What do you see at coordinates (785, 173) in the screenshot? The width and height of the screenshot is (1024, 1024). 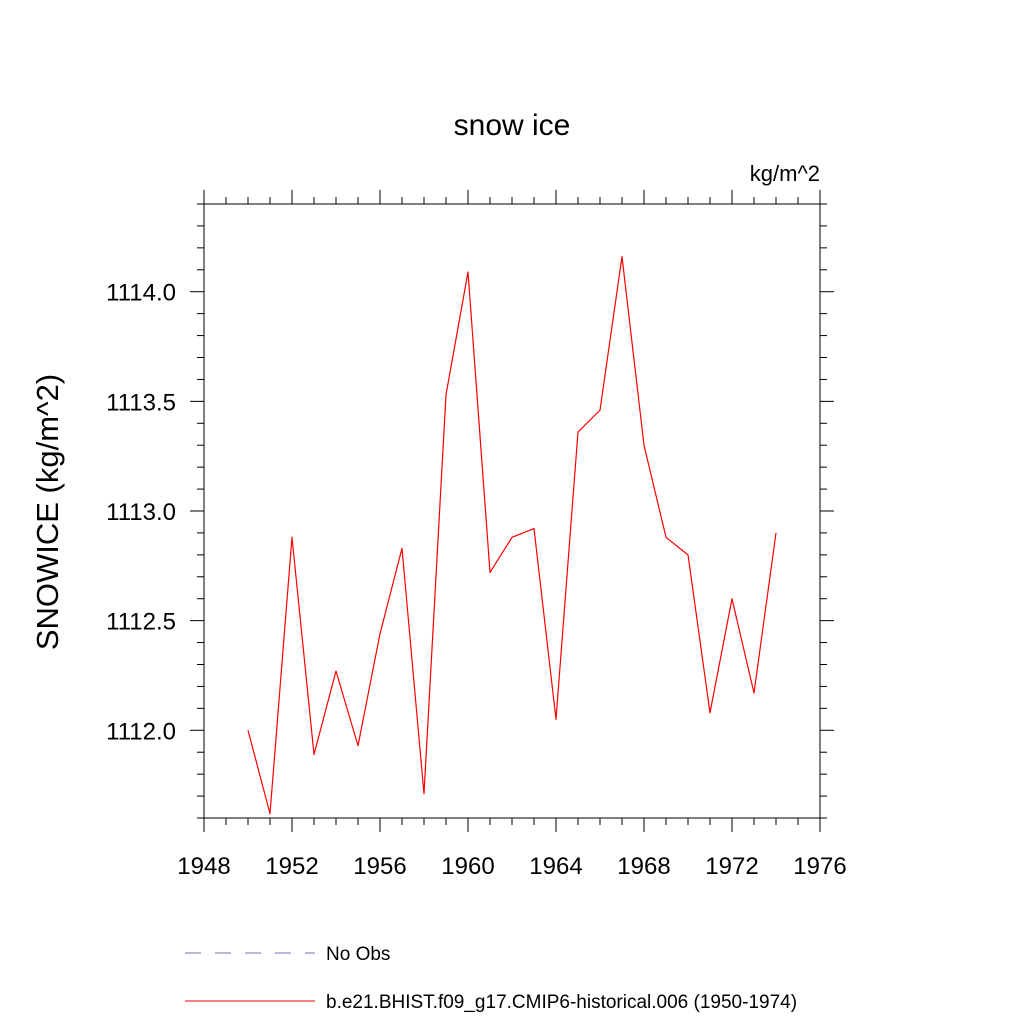 I see `units-label: kg/m^2` at bounding box center [785, 173].